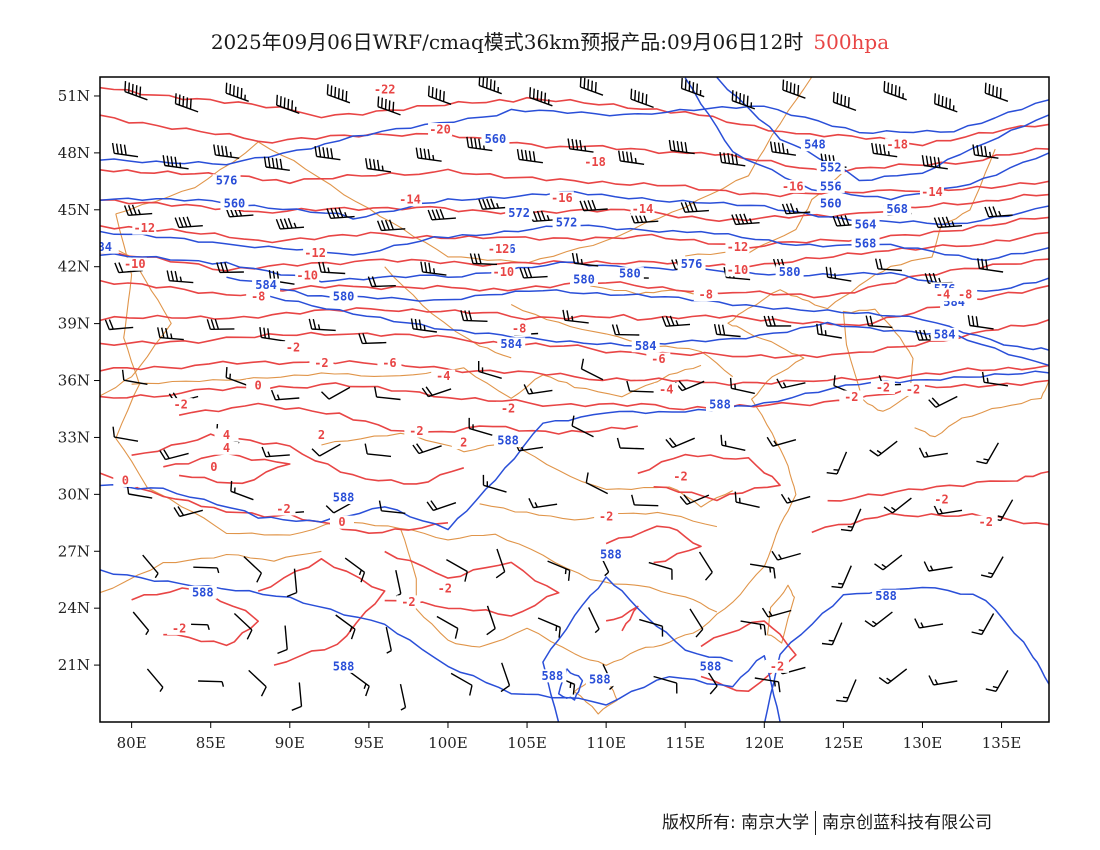  I want to click on temperature-contour-label: 2, so click(463, 443).